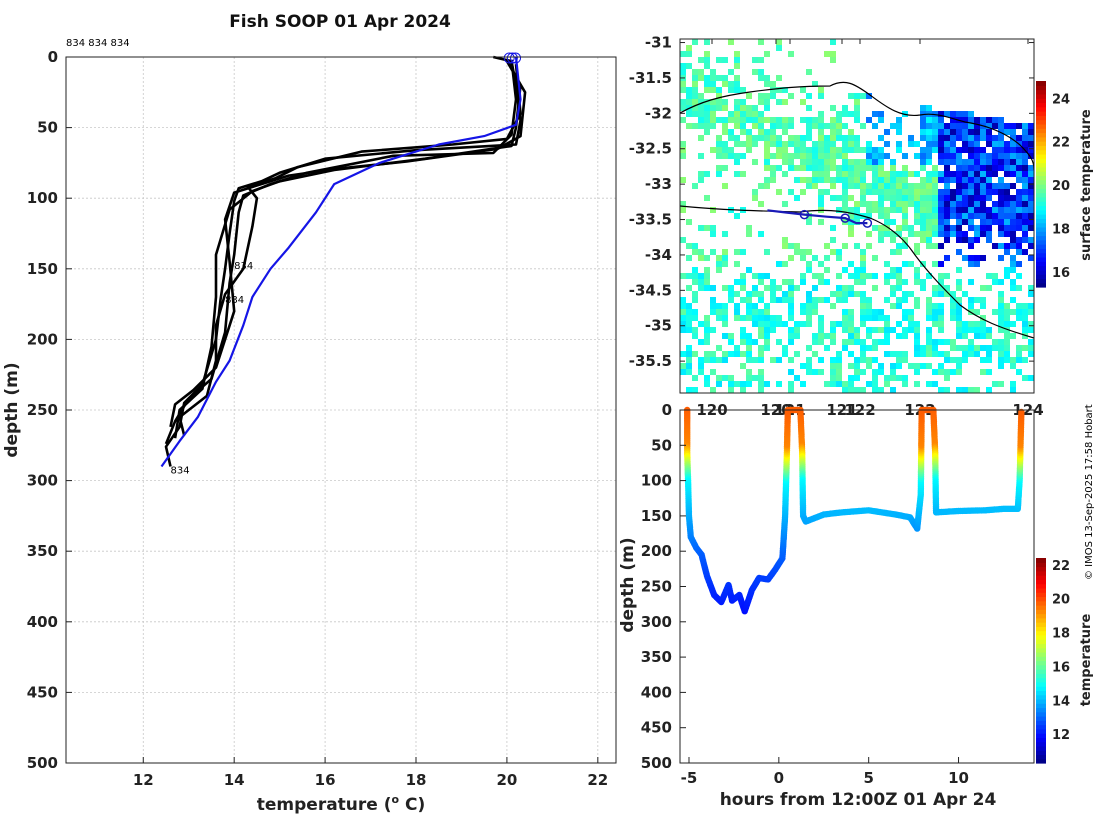 The width and height of the screenshot is (1100, 820). I want to click on dive-colorbar-tick-label: 16, so click(1061, 667).